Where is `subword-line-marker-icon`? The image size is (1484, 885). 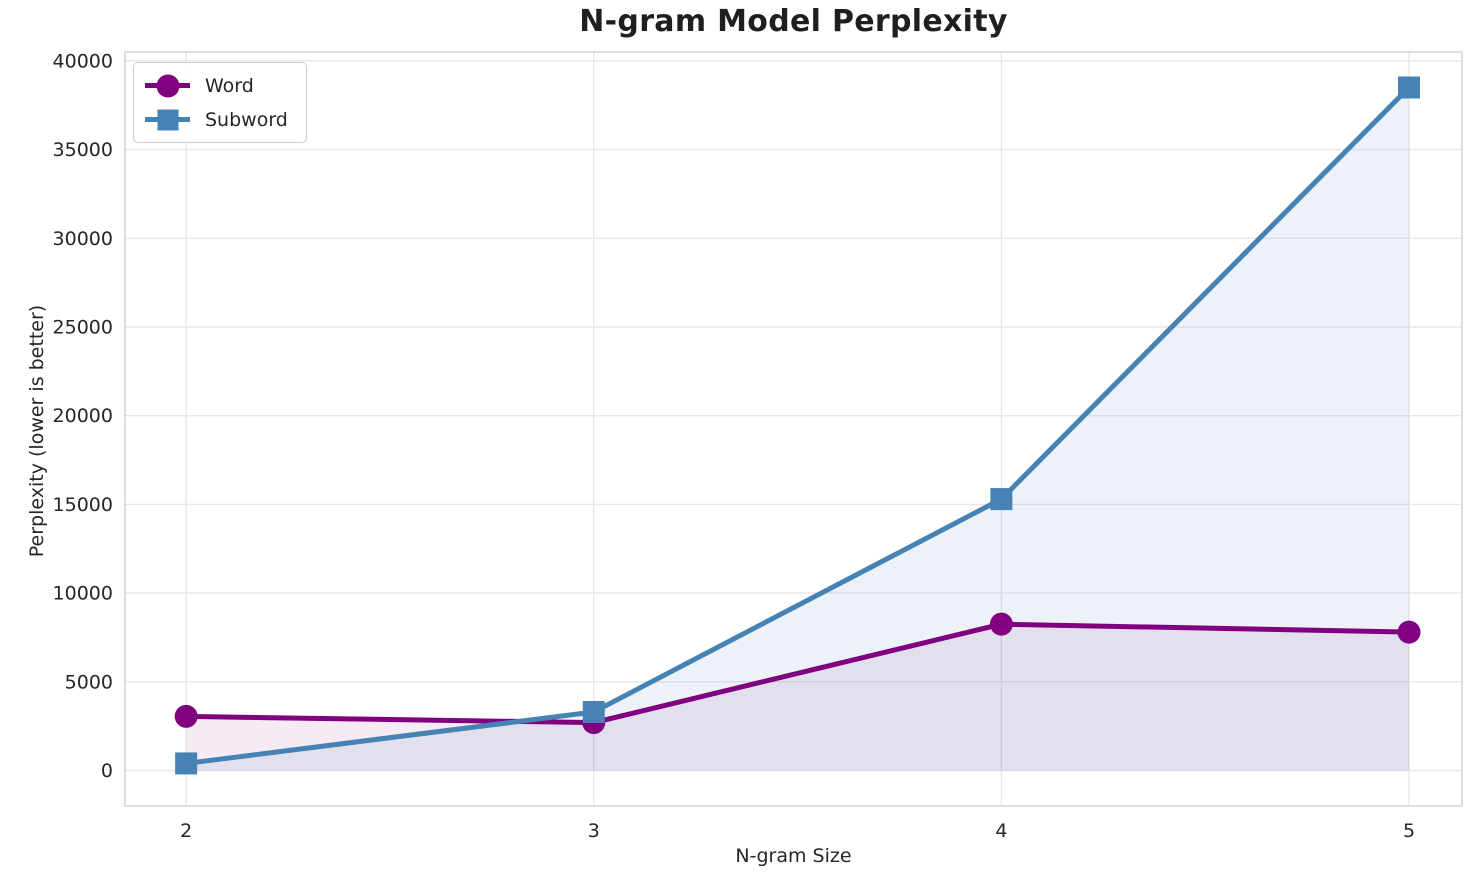 subword-line-marker-icon is located at coordinates (167, 119).